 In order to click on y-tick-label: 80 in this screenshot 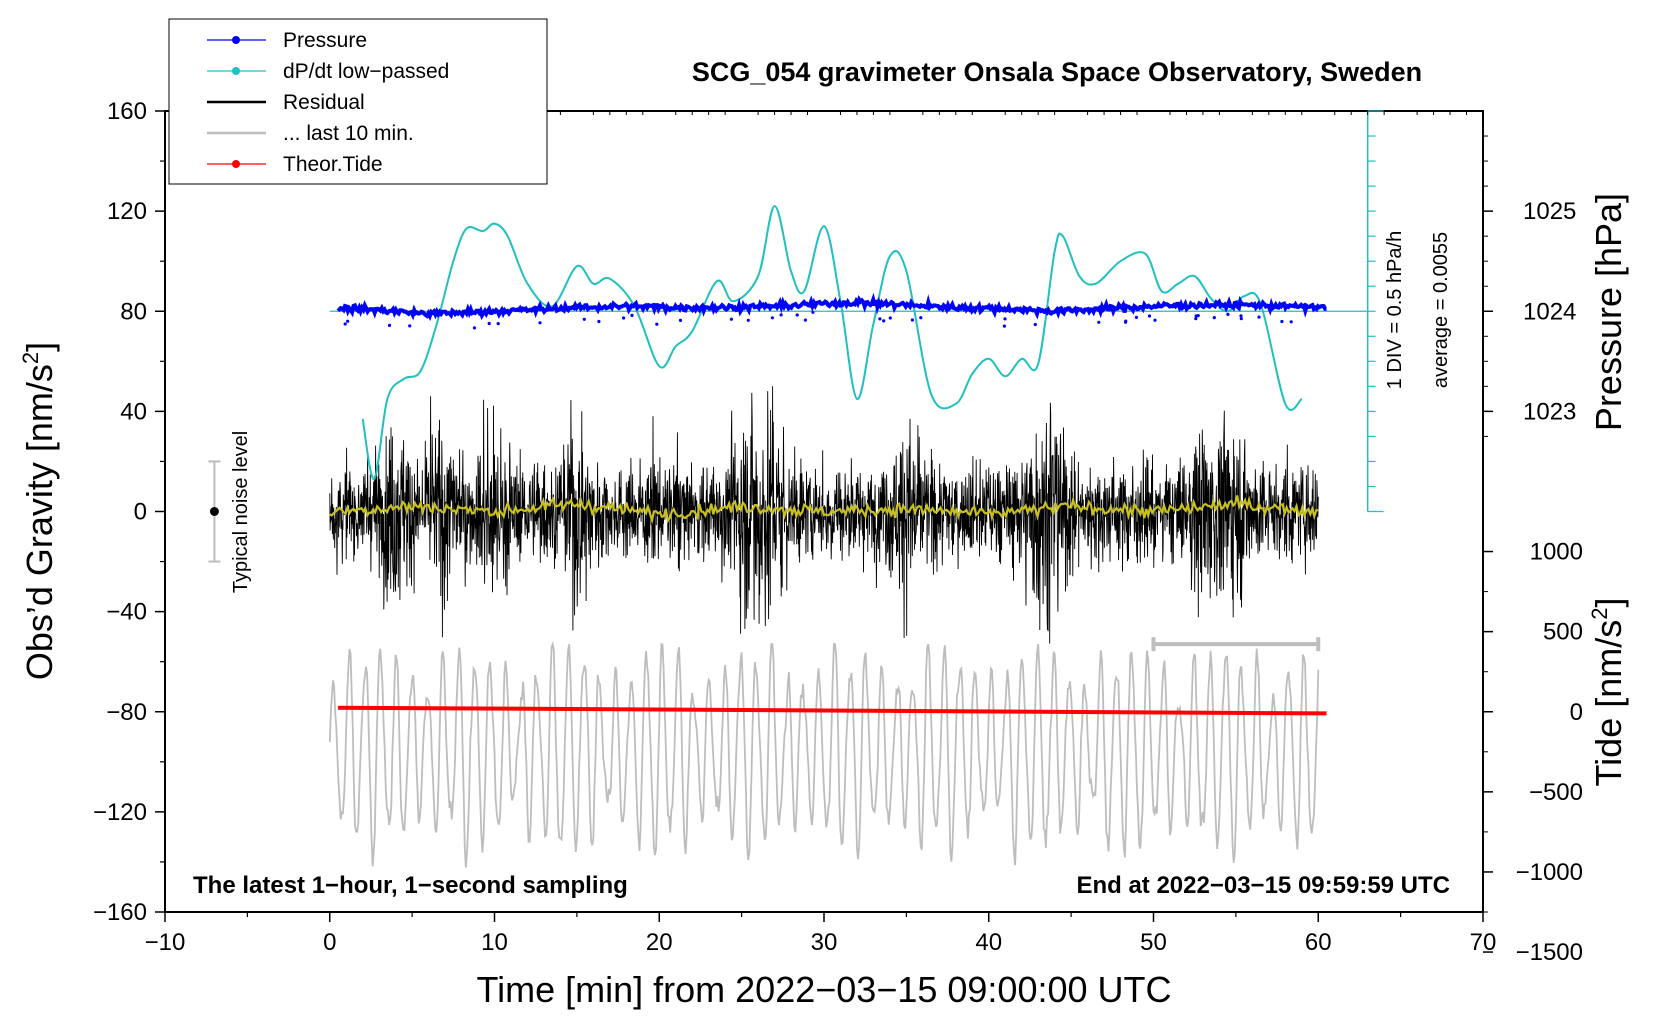, I will do `click(133, 311)`.